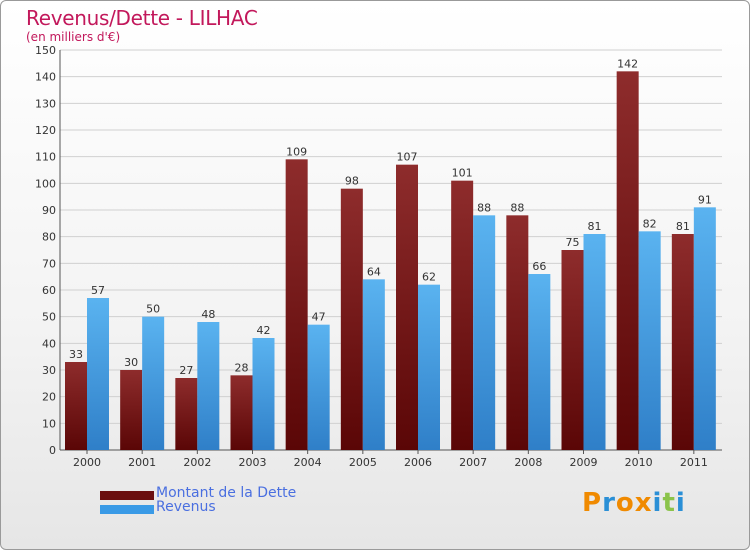 This screenshot has height=550, width=750. What do you see at coordinates (253, 462) in the screenshot?
I see `x-tick-label: 2003` at bounding box center [253, 462].